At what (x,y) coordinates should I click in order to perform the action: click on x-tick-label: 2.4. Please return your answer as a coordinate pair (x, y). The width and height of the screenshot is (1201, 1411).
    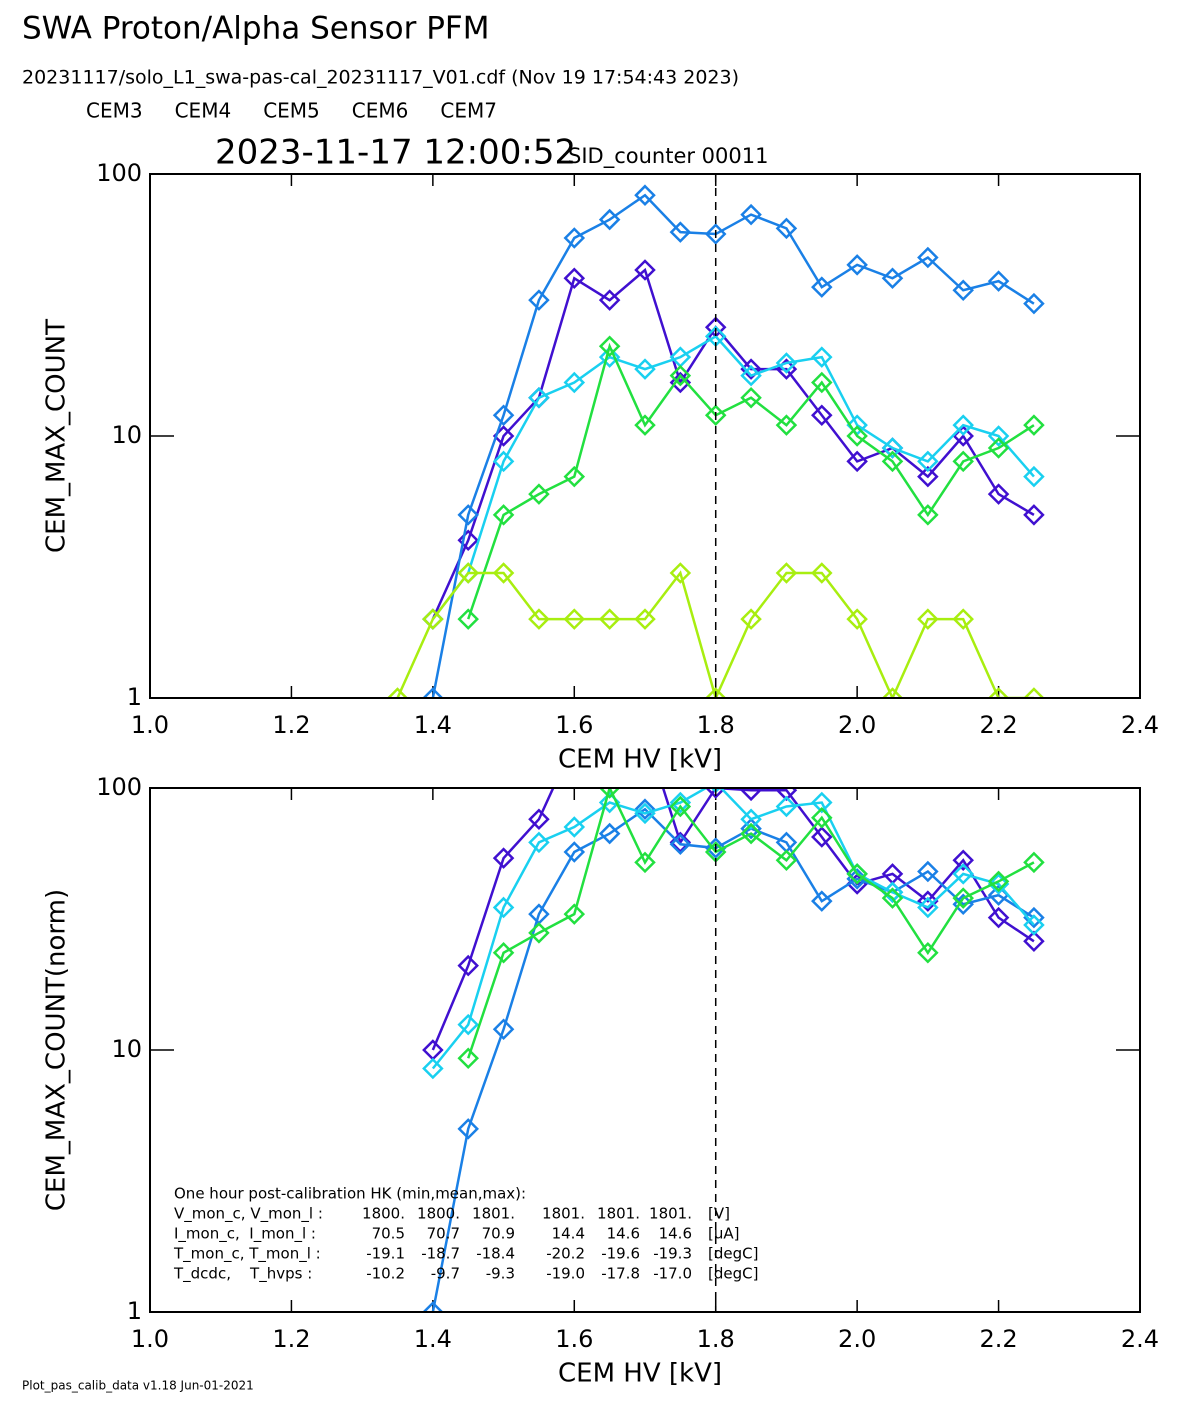
    Looking at the image, I should click on (1140, 725).